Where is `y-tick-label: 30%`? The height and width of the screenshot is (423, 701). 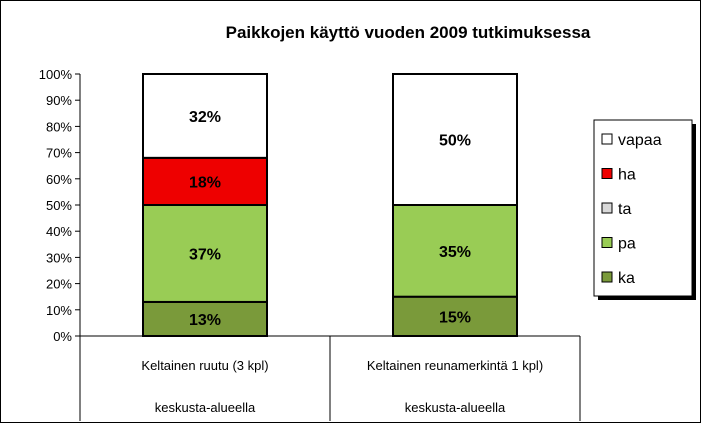 y-tick-label: 30% is located at coordinates (59, 257).